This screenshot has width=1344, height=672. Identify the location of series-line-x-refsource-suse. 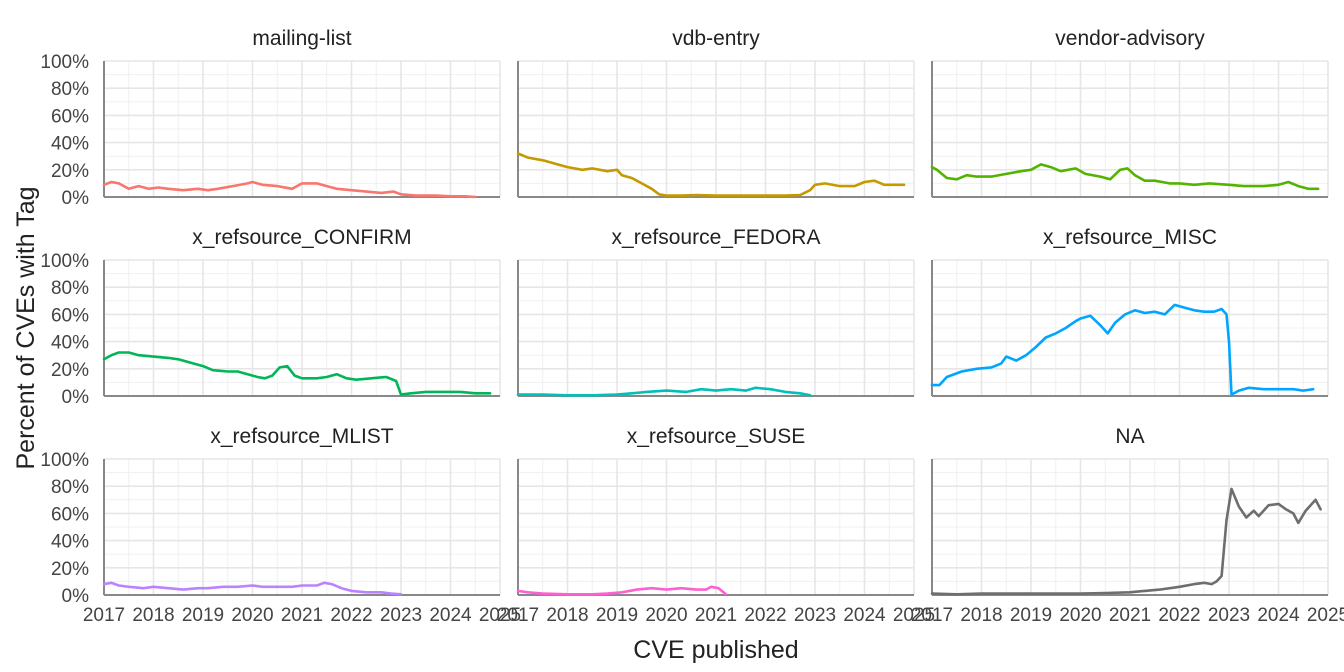
(622, 590).